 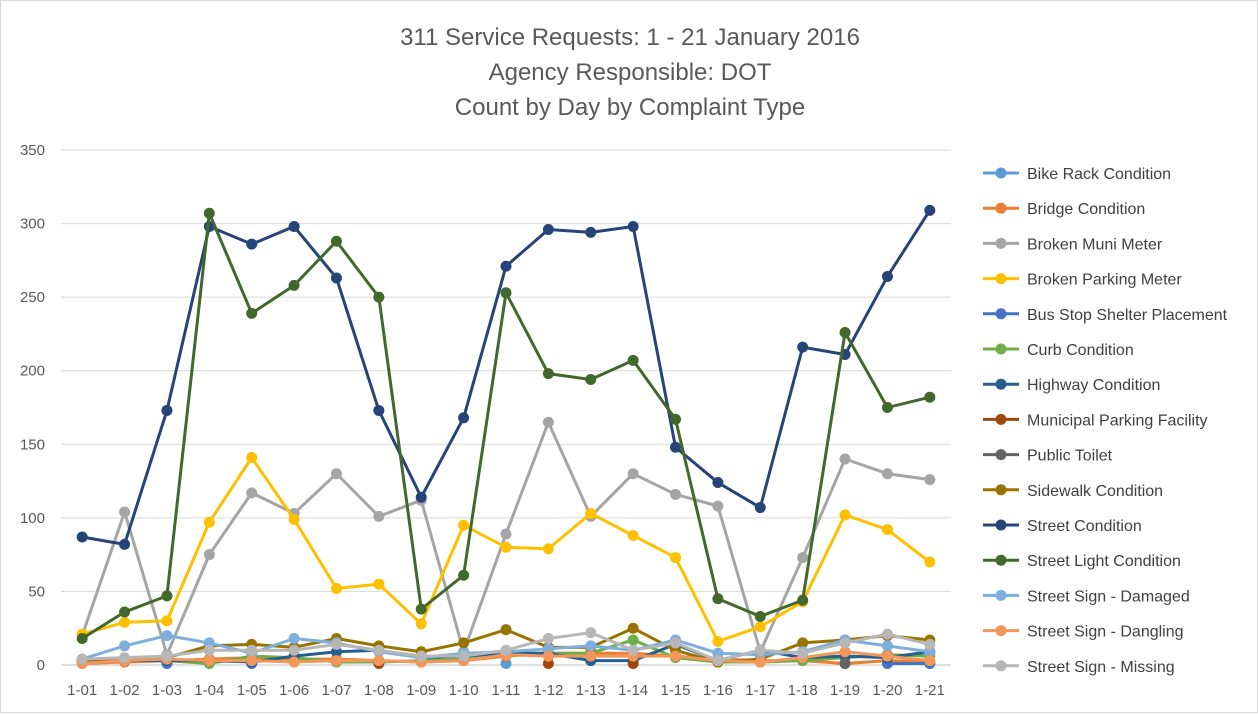 What do you see at coordinates (760, 690) in the screenshot?
I see `x-tick-label: 1-17` at bounding box center [760, 690].